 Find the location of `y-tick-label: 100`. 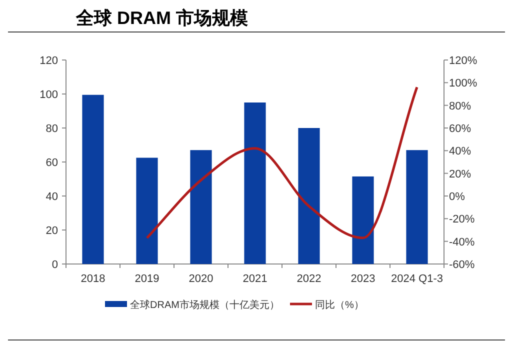

y-tick-label: 100 is located at coordinates (49, 95).